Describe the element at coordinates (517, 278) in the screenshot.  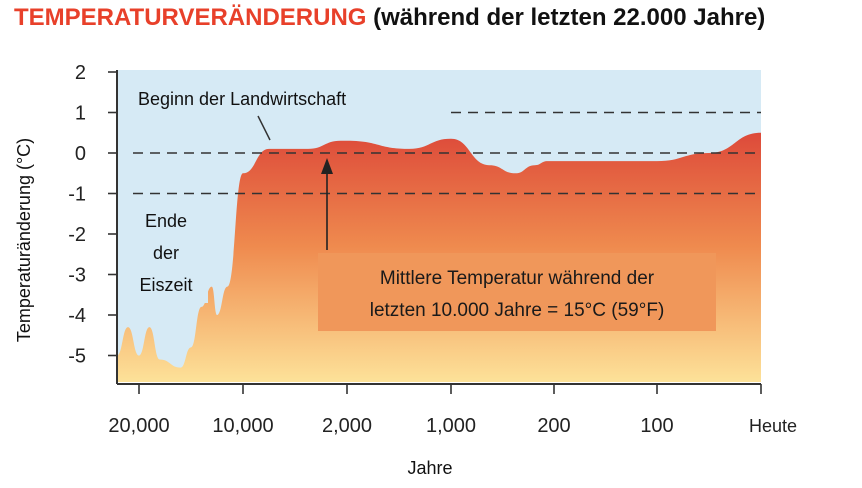
I see `callout-line1: Mittlere Temperatur während der` at that location.